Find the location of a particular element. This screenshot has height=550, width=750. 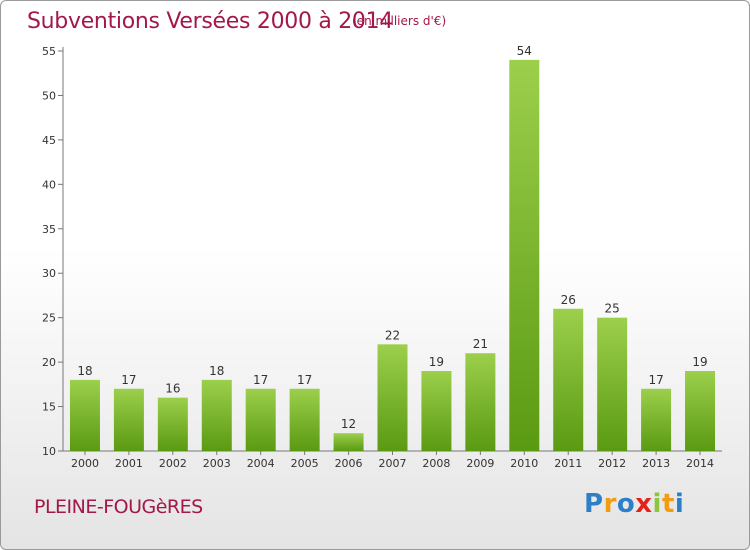

proxiti-logo: Proxiti is located at coordinates (634, 504).